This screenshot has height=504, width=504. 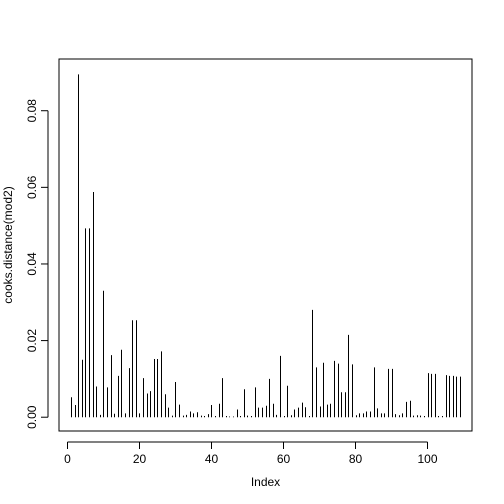 What do you see at coordinates (32, 341) in the screenshot?
I see `y-tick-label: 0.02` at bounding box center [32, 341].